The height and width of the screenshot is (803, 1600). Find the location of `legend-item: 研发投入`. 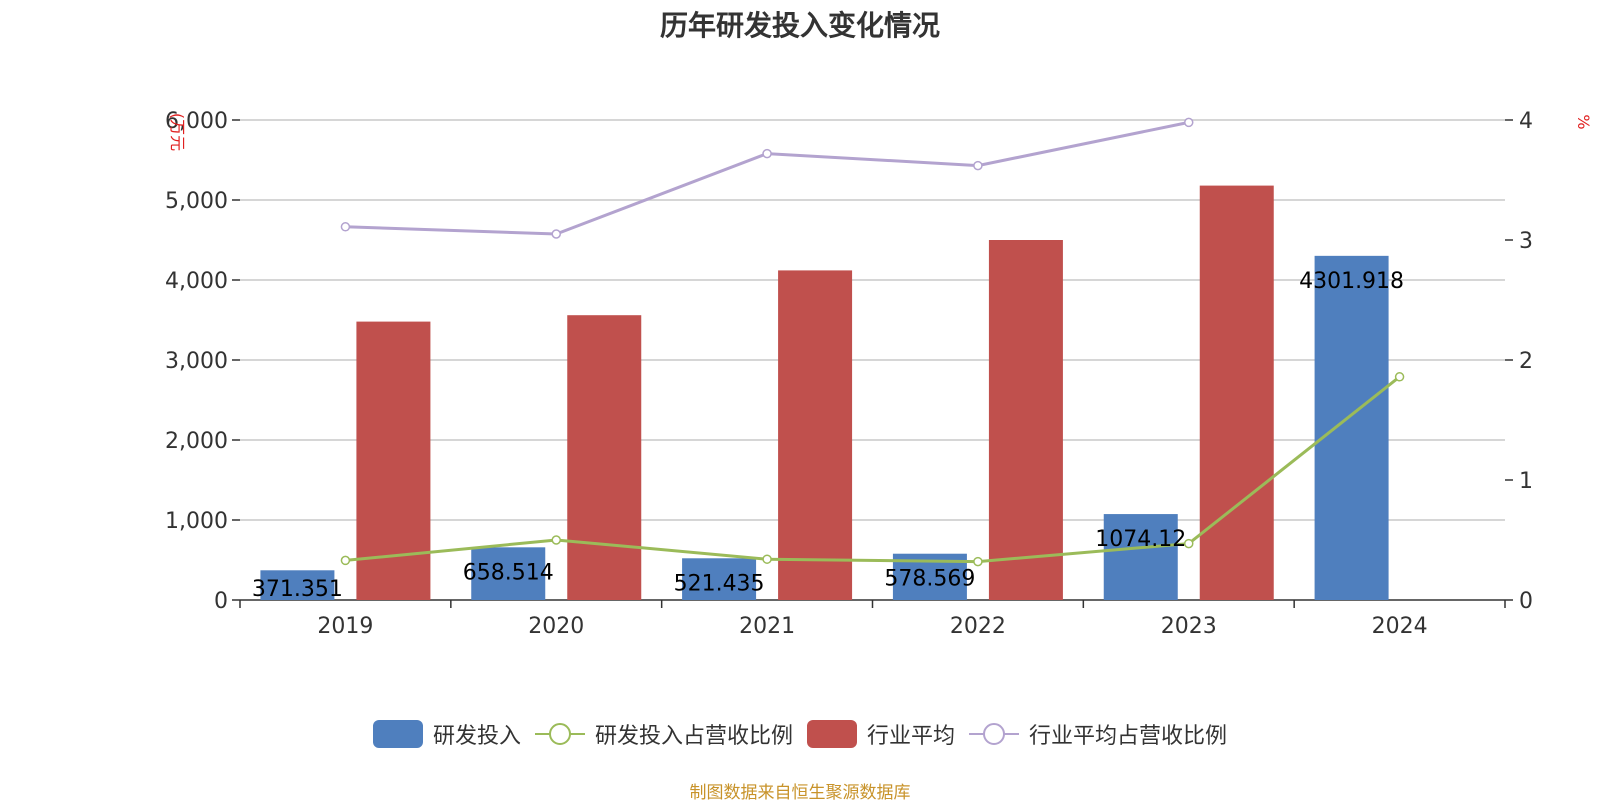

legend-item: 研发投入 is located at coordinates (446, 734).